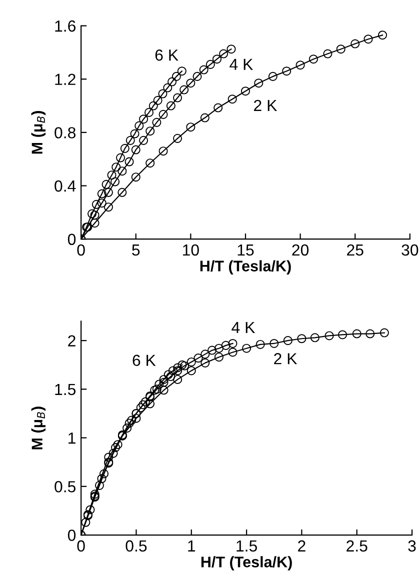  I want to click on x-tick-label: 15, so click(246, 250).